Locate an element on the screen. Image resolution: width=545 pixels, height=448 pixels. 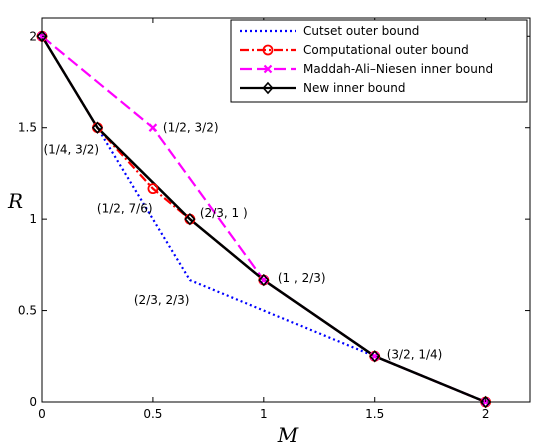
point-annotation-5: (1 , 2/3) is located at coordinates (302, 278).